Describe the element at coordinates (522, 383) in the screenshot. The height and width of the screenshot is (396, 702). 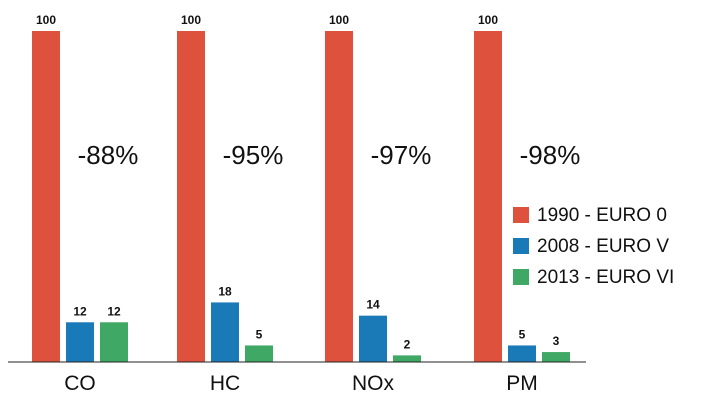
I see `category-label-pm: PM` at that location.